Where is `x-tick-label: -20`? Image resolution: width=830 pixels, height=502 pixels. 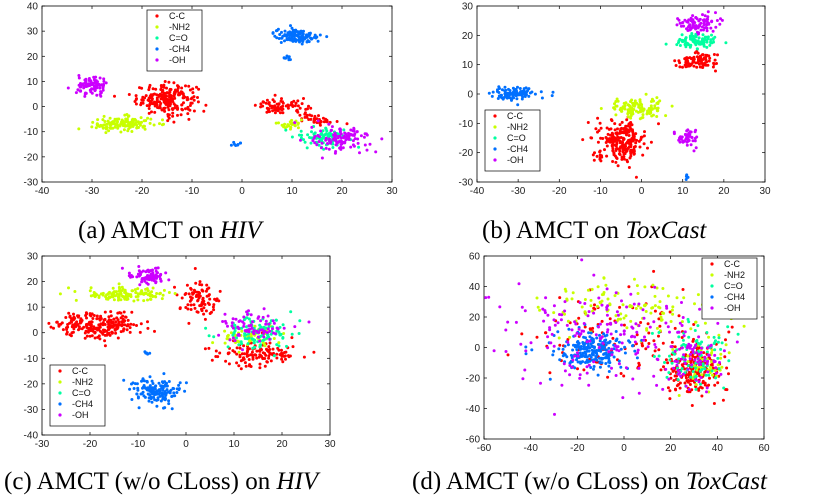 x-tick-label: -20 is located at coordinates (90, 444).